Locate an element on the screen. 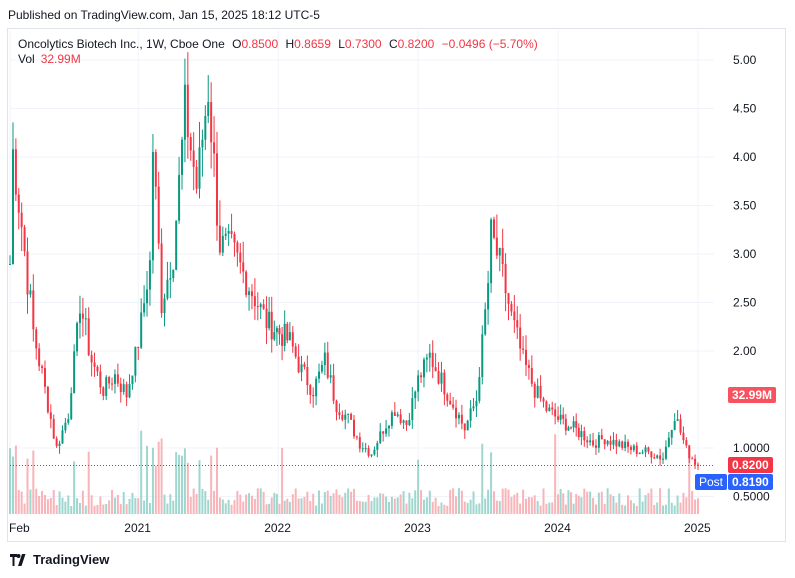 This screenshot has width=795, height=578. footer-brand: TradingView is located at coordinates (59, 559).